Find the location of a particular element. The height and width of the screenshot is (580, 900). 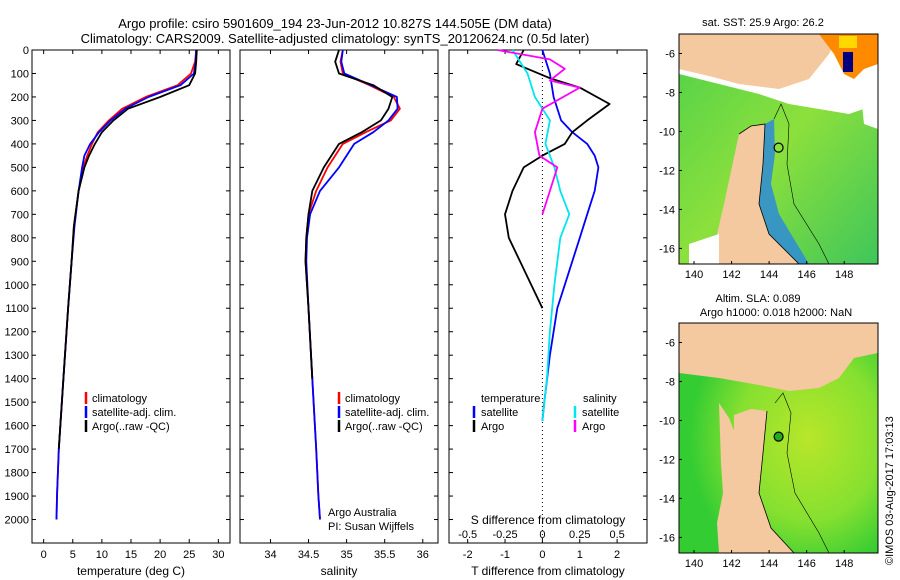

x-tick-label: 35.5 is located at coordinates (384, 555).